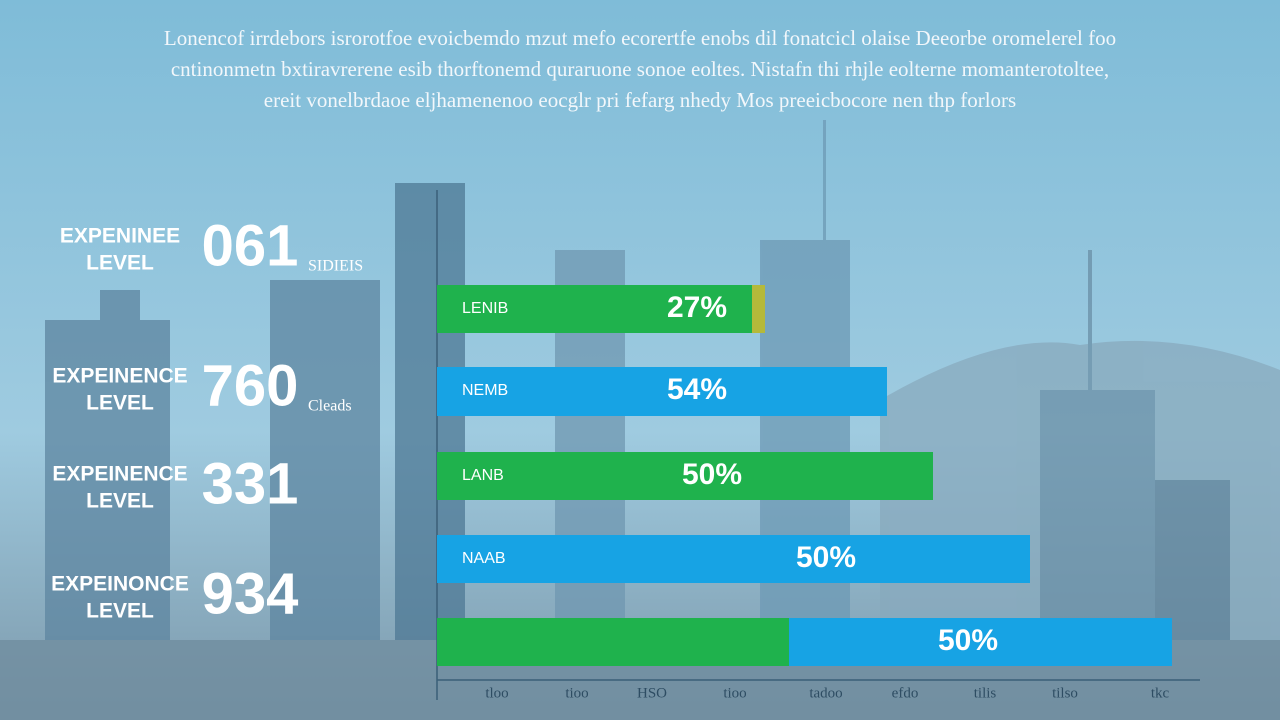  I want to click on x-tick-label: tilis, so click(985, 693).